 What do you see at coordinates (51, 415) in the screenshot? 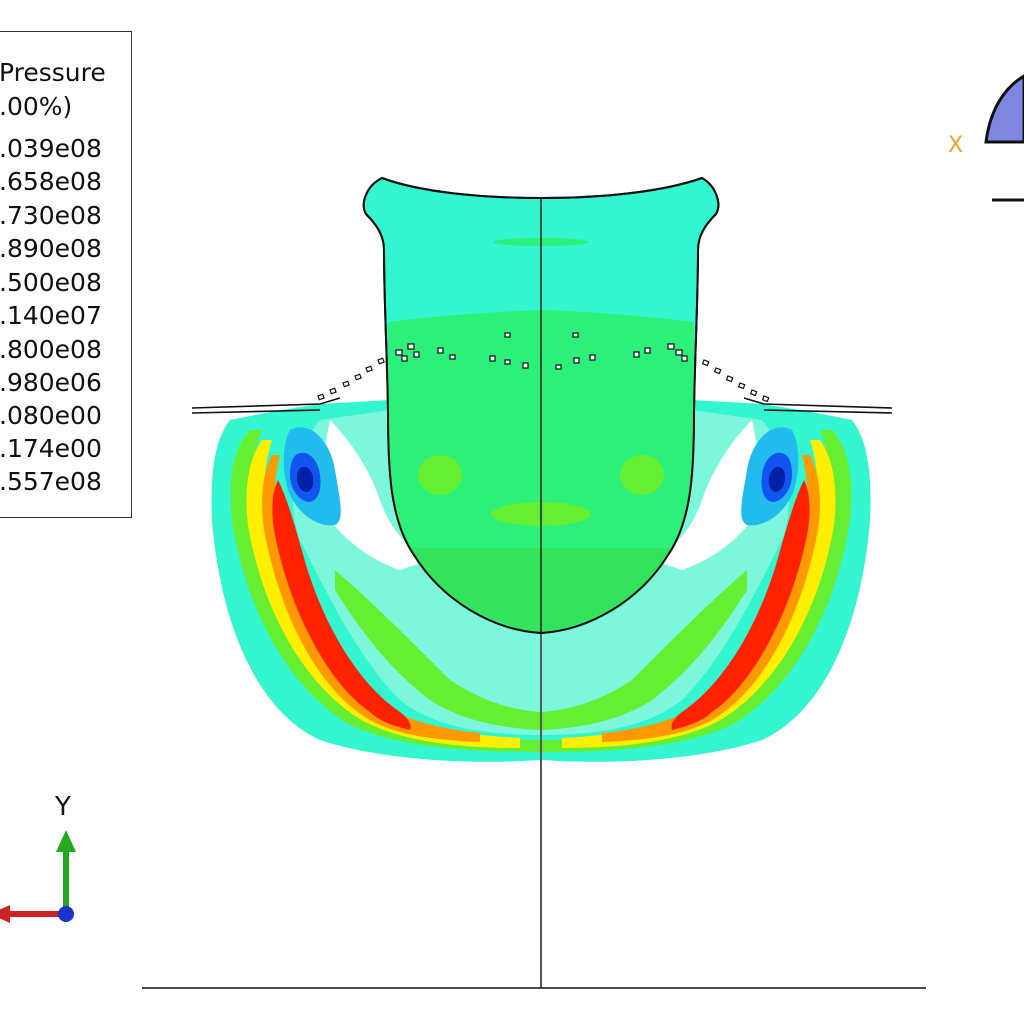
I see `legend-value: .080e00` at bounding box center [51, 415].